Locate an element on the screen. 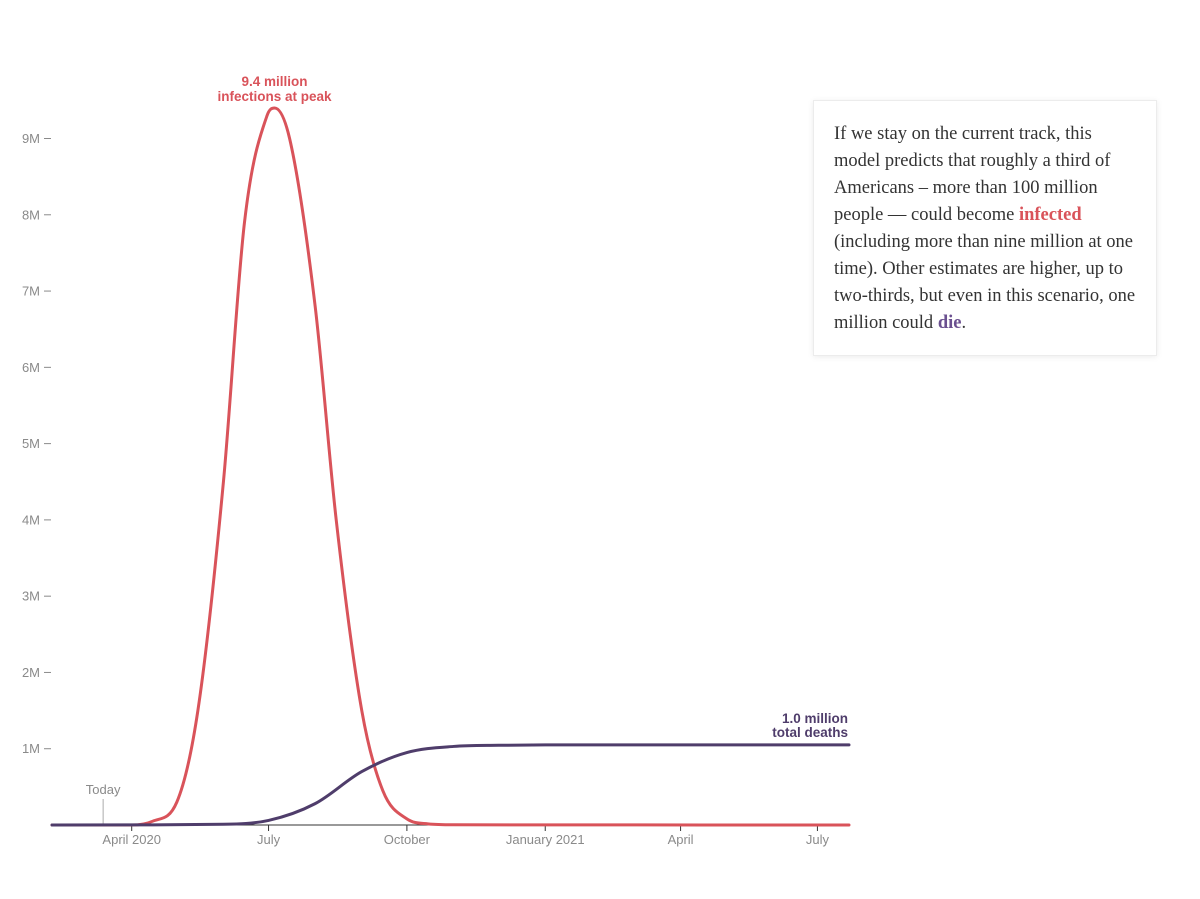 This screenshot has width=1200, height=899. y-tick-label: 6M is located at coordinates (31, 367).